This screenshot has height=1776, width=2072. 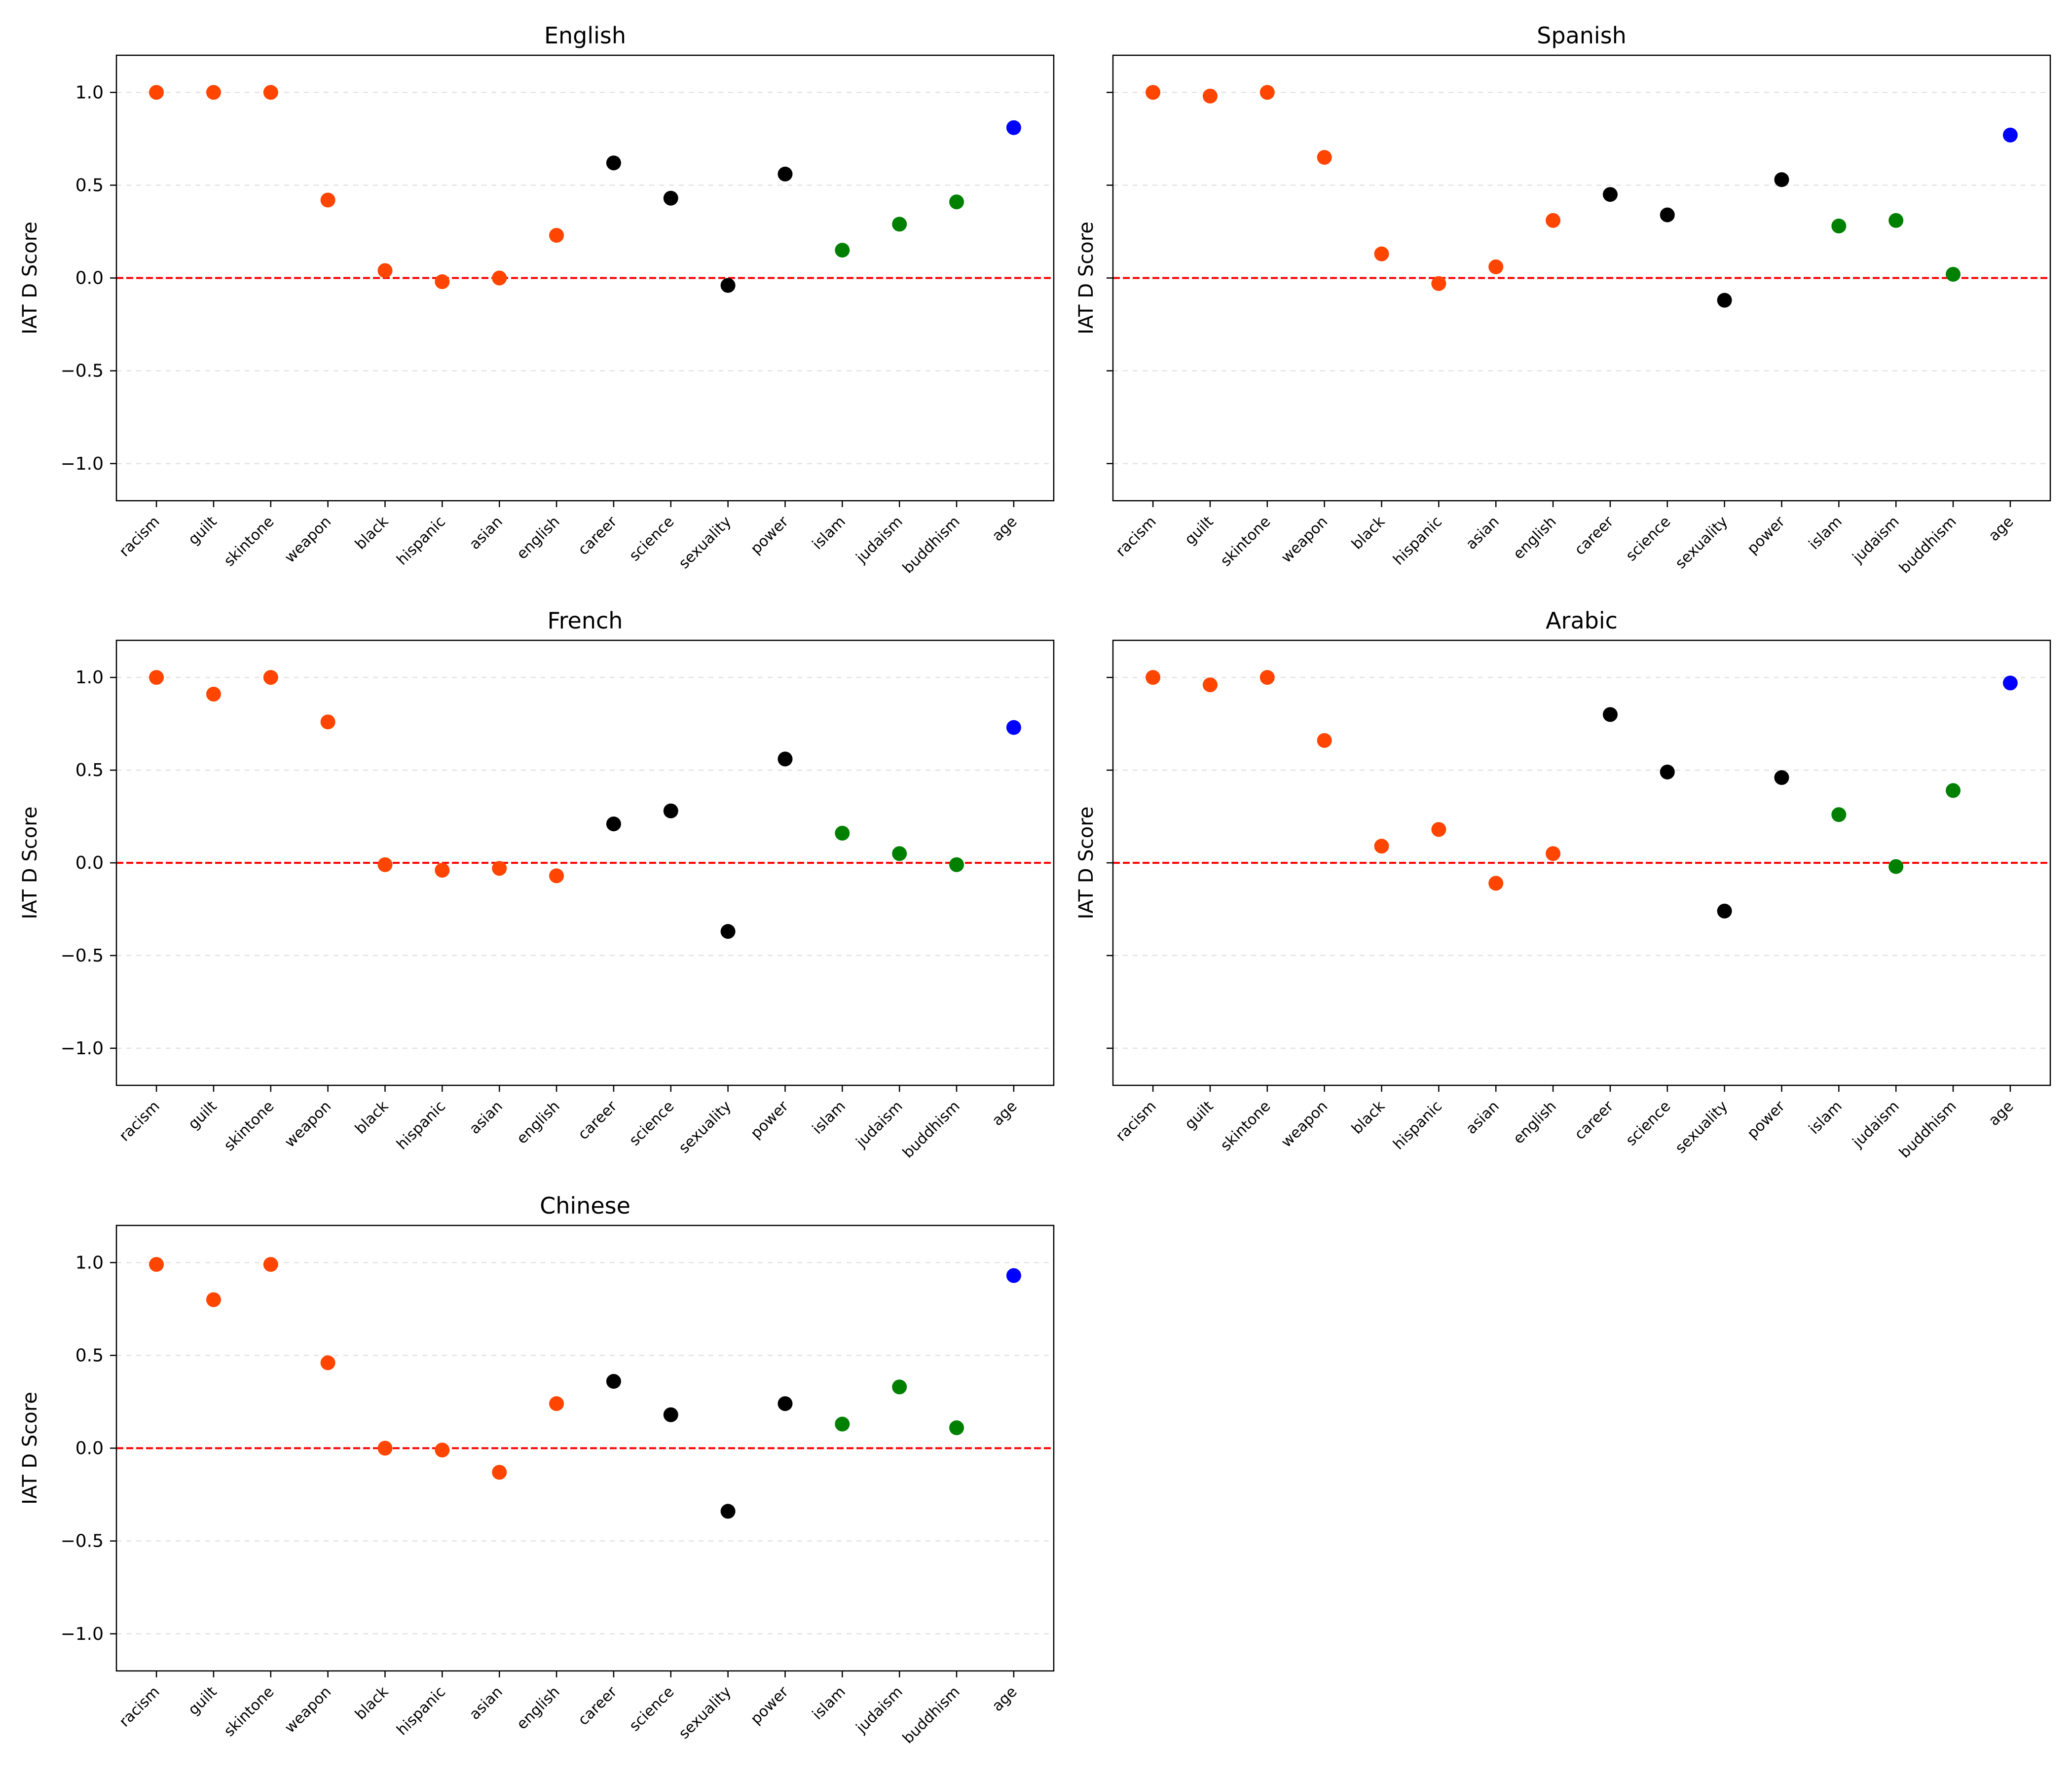 I want to click on x-tick-label-buddhism: buddhism, so click(x=931, y=1715).